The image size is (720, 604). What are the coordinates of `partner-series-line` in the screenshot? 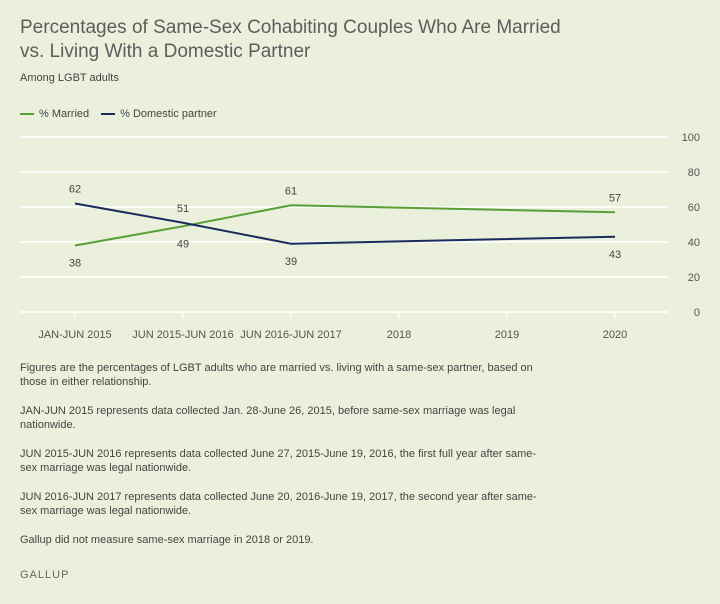 It's located at (345, 223).